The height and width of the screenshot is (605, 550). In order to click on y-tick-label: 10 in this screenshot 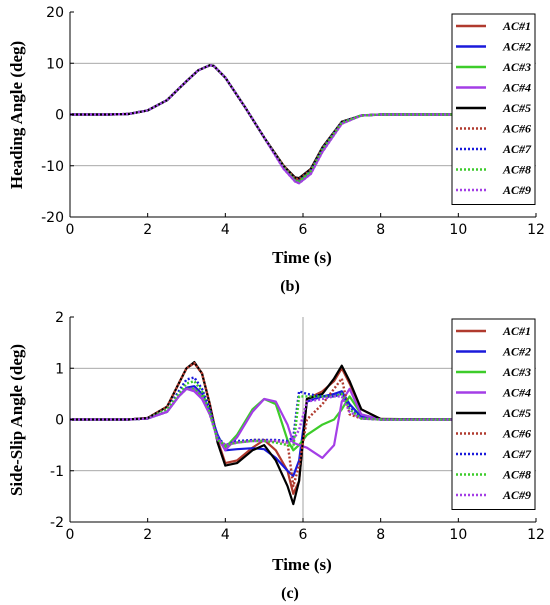, I will do `click(55, 64)`.